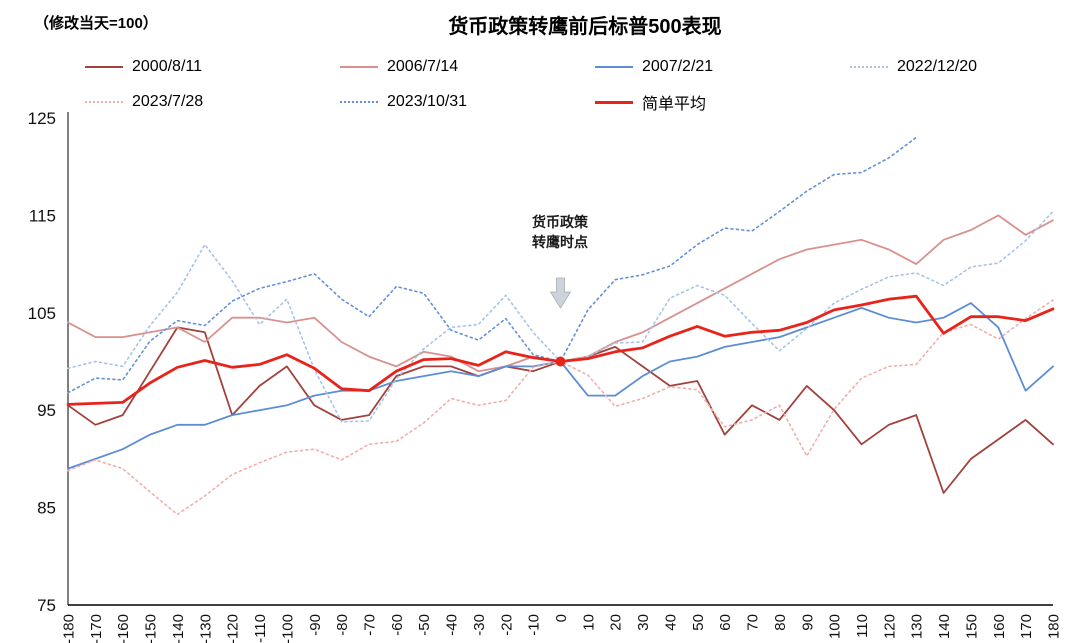  Describe the element at coordinates (588, 622) in the screenshot. I see `x-tick-label: 10` at that location.